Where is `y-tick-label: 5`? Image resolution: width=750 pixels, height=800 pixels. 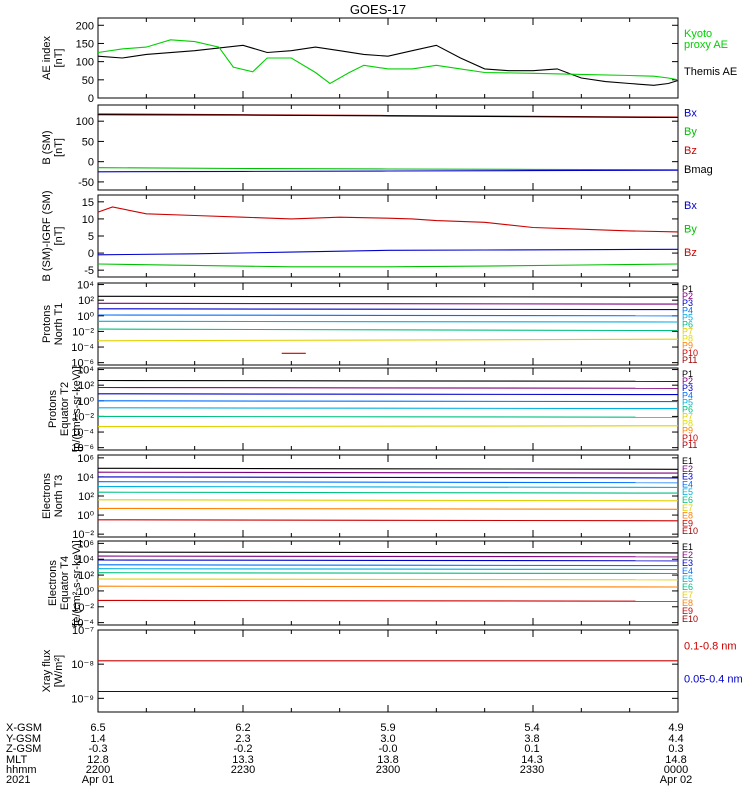
y-tick-label: 5 is located at coordinates (91, 237).